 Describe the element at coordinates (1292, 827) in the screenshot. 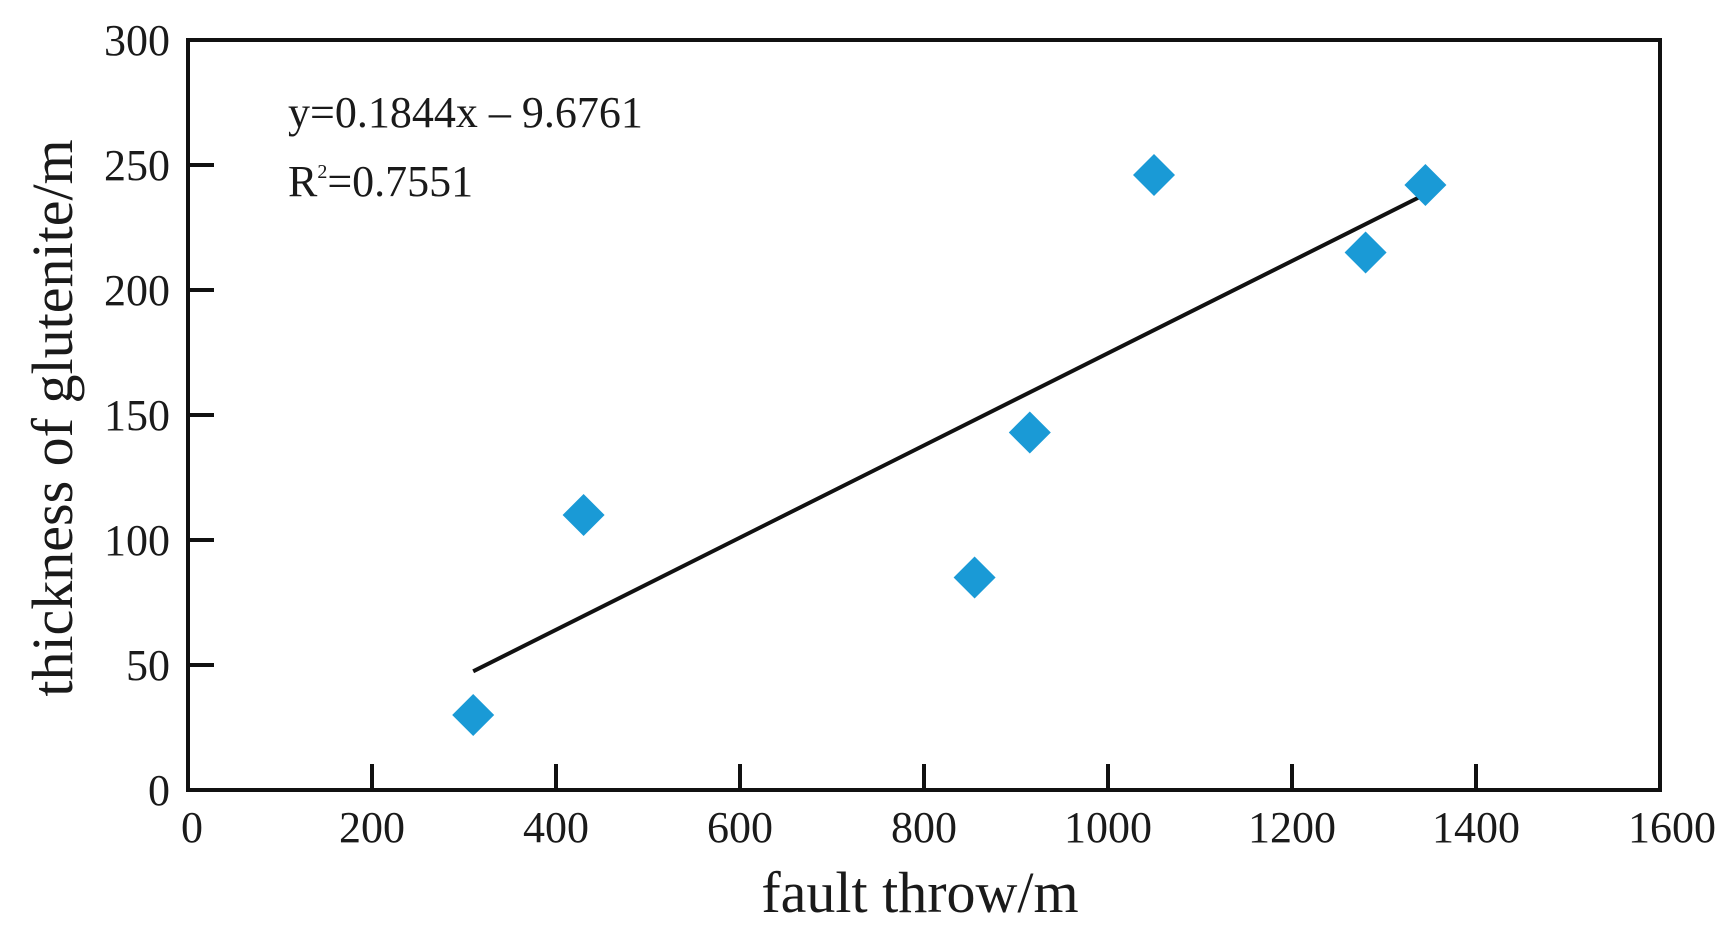

I see `x-tick-label: 1200` at that location.